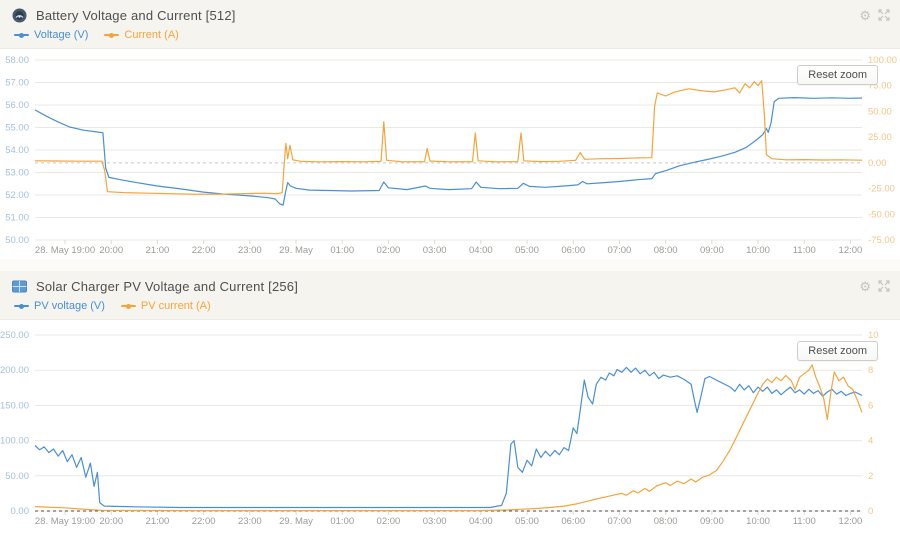  I want to click on solar-chart-legend: PV voltage (V) PV current (A), so click(451, 305).